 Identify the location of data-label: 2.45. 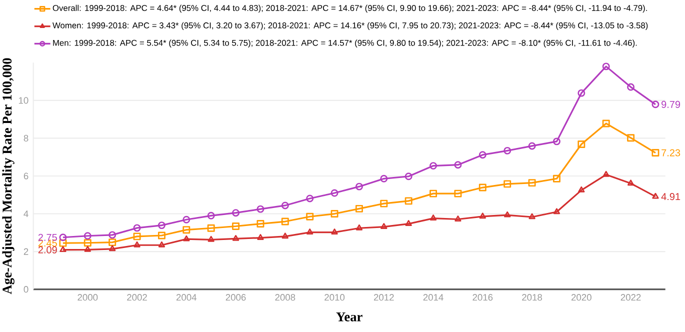
(47, 243).